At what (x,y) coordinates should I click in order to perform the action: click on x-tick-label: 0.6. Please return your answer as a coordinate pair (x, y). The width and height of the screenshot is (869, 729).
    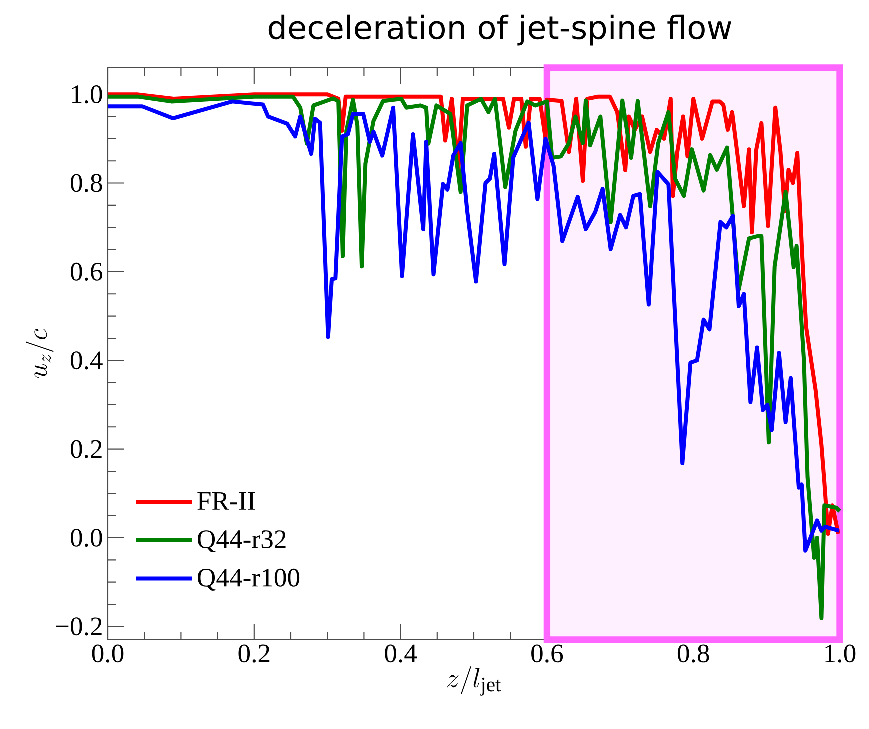
    Looking at the image, I should click on (548, 653).